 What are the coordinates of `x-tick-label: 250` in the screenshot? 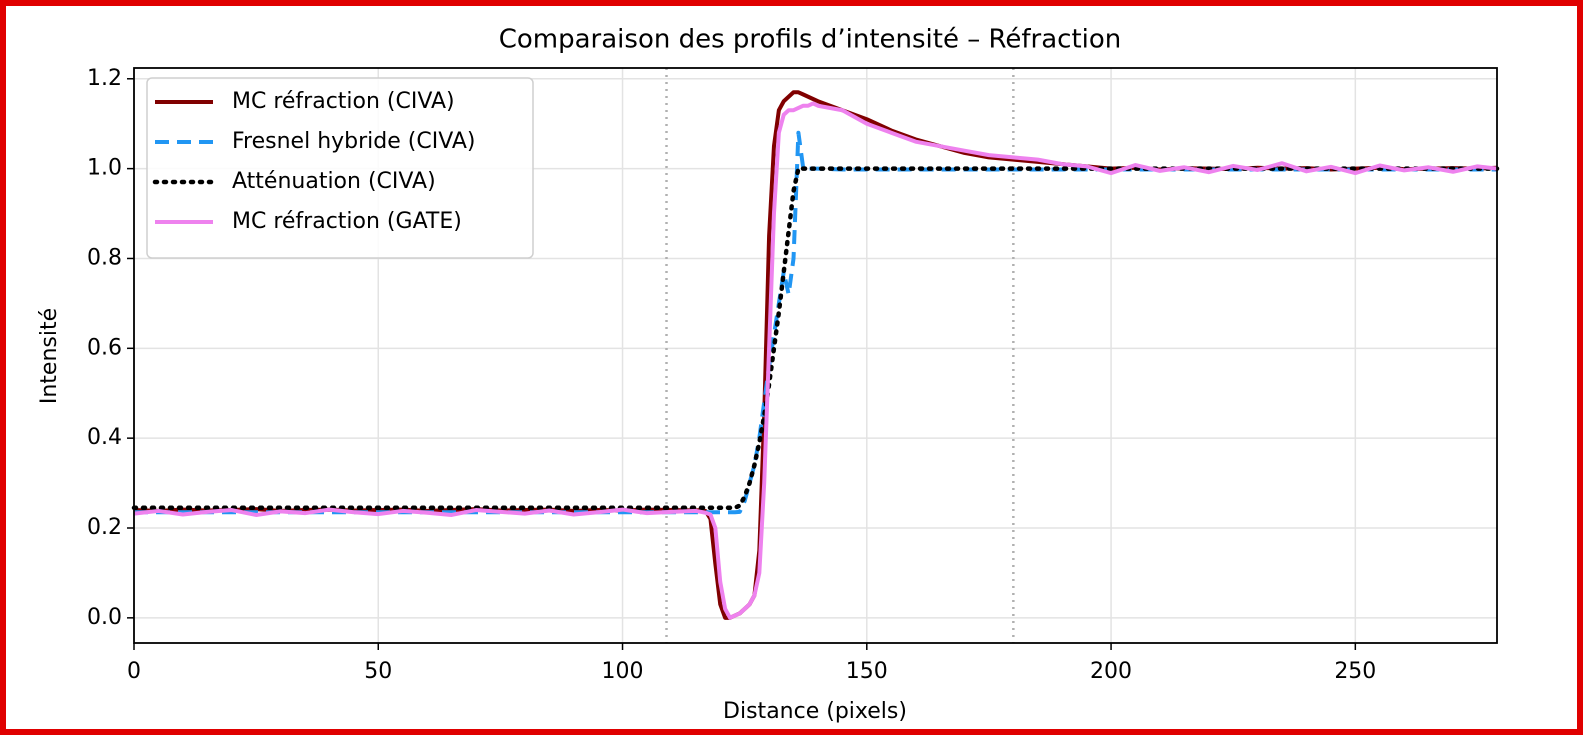 It's located at (1355, 671).